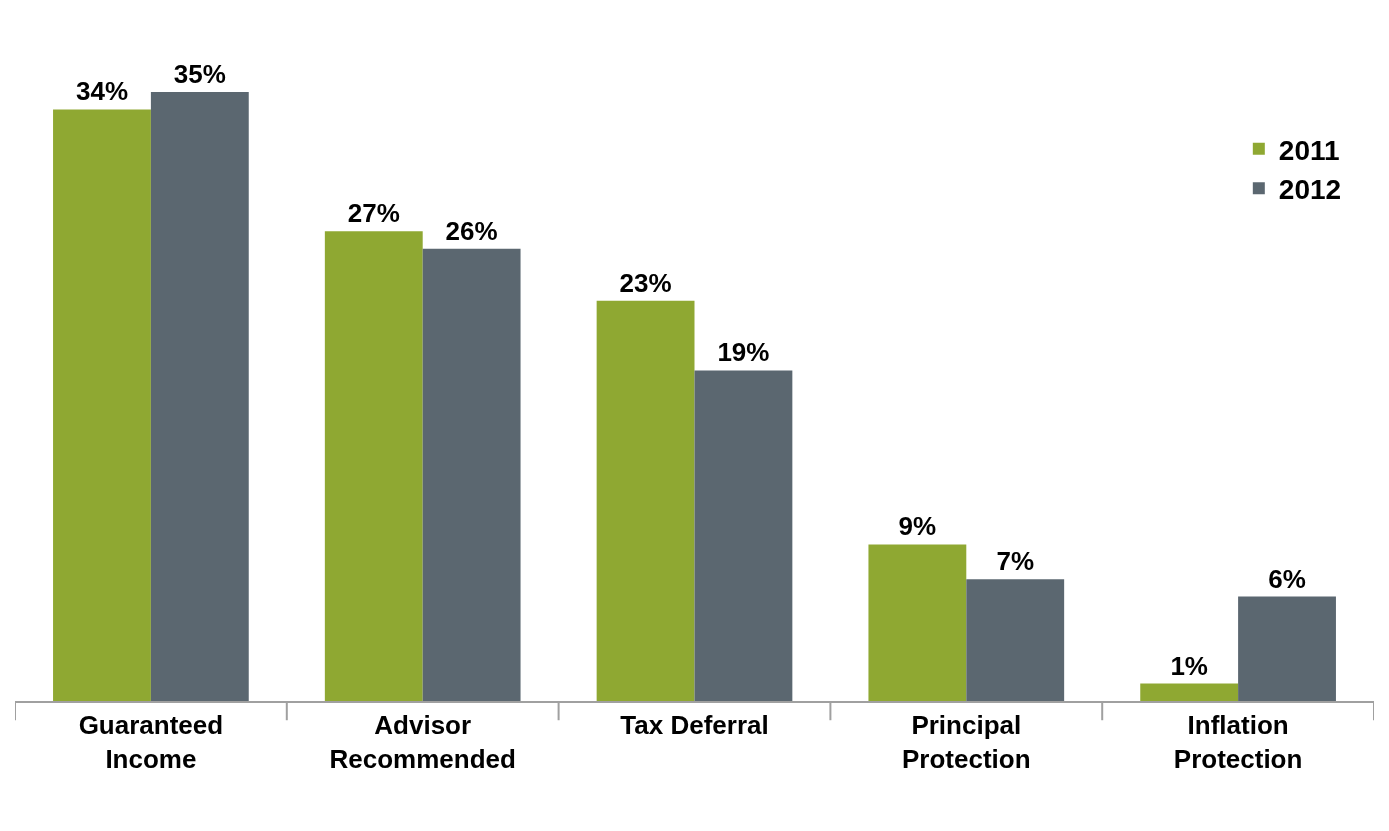 Image resolution: width=1389 pixels, height=831 pixels. Describe the element at coordinates (743, 352) in the screenshot. I see `data-label: 19%` at that location.